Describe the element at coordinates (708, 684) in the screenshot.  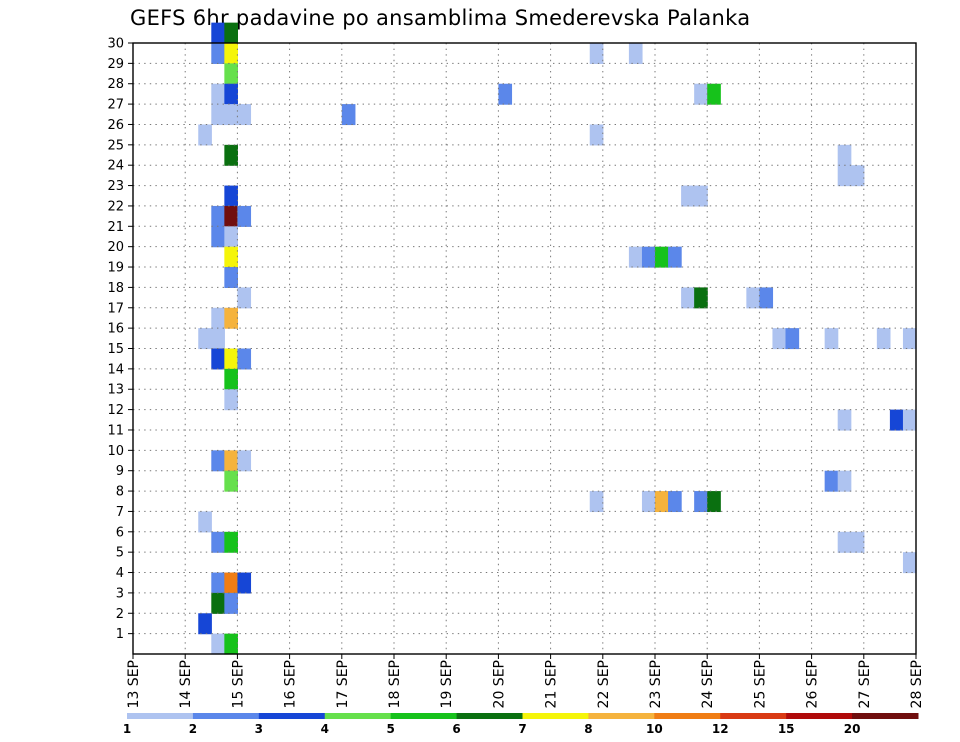
I see `x-tick-label: 24 SEP` at that location.